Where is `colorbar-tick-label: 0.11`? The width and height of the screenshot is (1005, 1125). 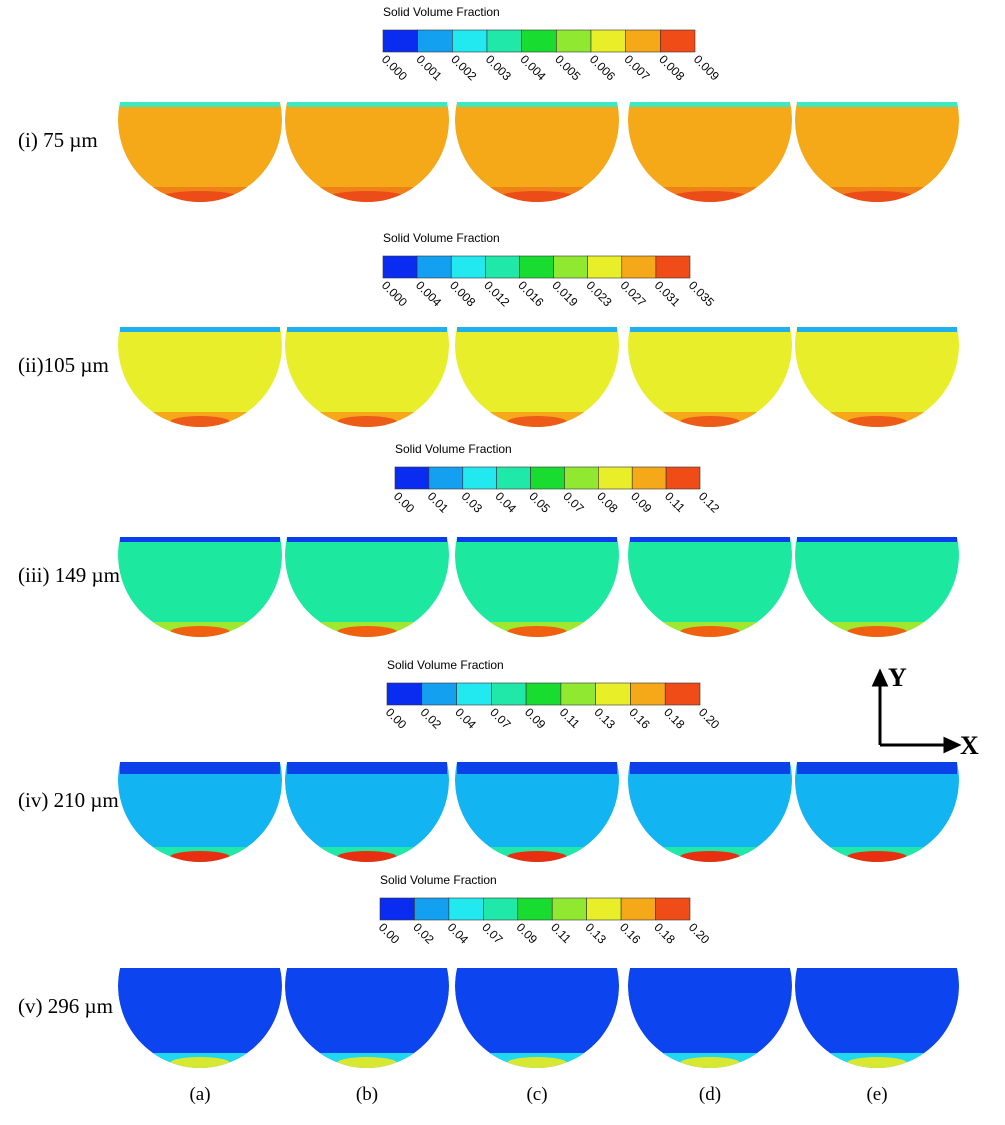
colorbar-tick-label: 0.11 is located at coordinates (675, 502).